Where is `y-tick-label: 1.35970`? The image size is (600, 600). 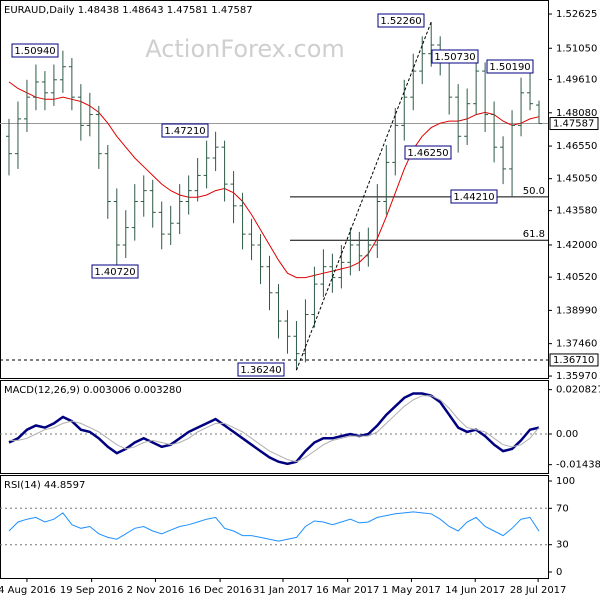
y-tick-label: 1.35970 is located at coordinates (576, 376).